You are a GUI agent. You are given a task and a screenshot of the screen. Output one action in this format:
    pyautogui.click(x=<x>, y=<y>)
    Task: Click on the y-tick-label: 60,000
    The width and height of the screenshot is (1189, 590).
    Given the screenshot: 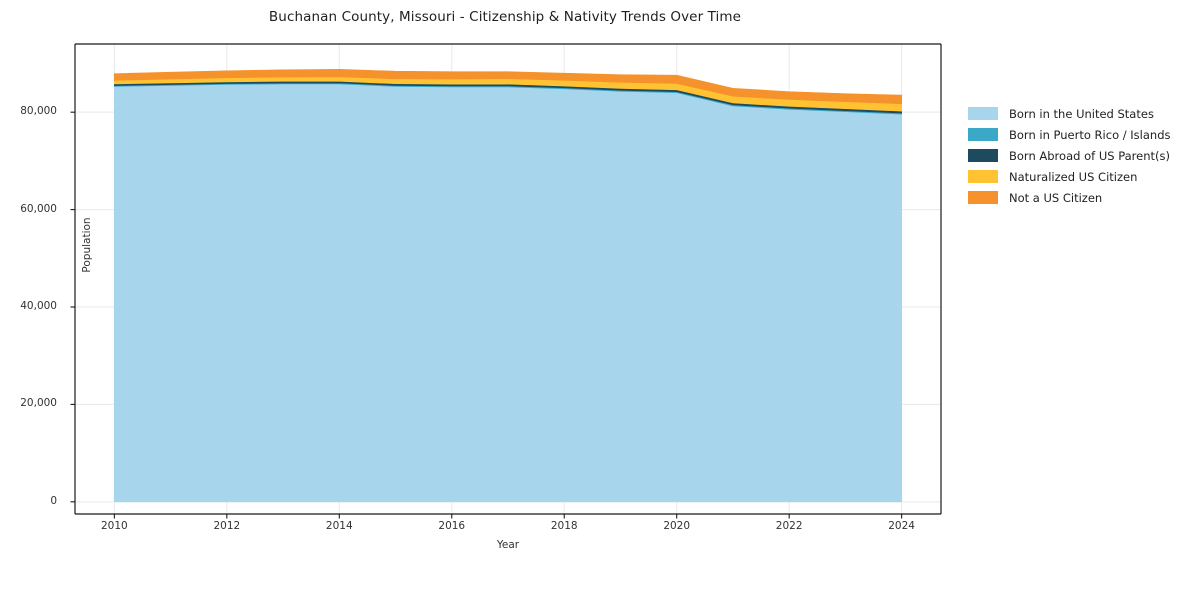 What is the action you would take?
    pyautogui.click(x=38, y=208)
    